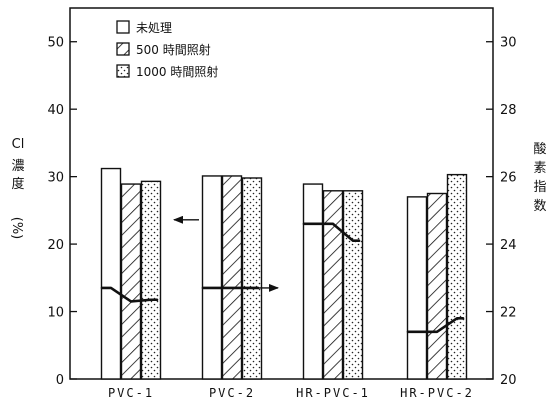  Describe the element at coordinates (123, 49) in the screenshot. I see `legend-swatch-hatch` at that location.